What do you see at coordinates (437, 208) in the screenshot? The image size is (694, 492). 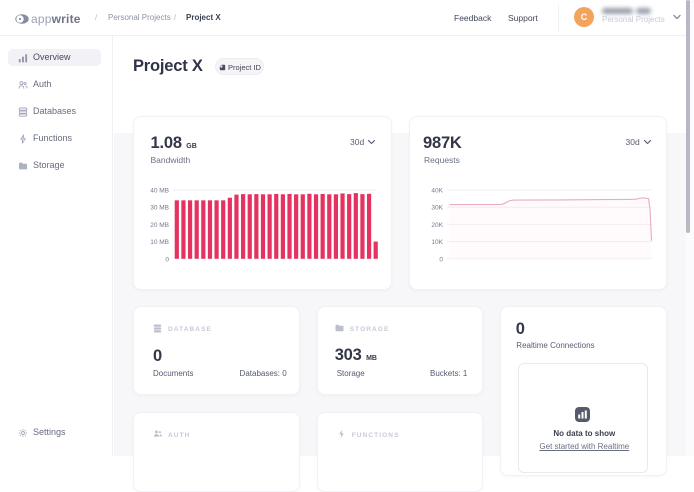 I see `svg-text: 30K` at bounding box center [437, 208].